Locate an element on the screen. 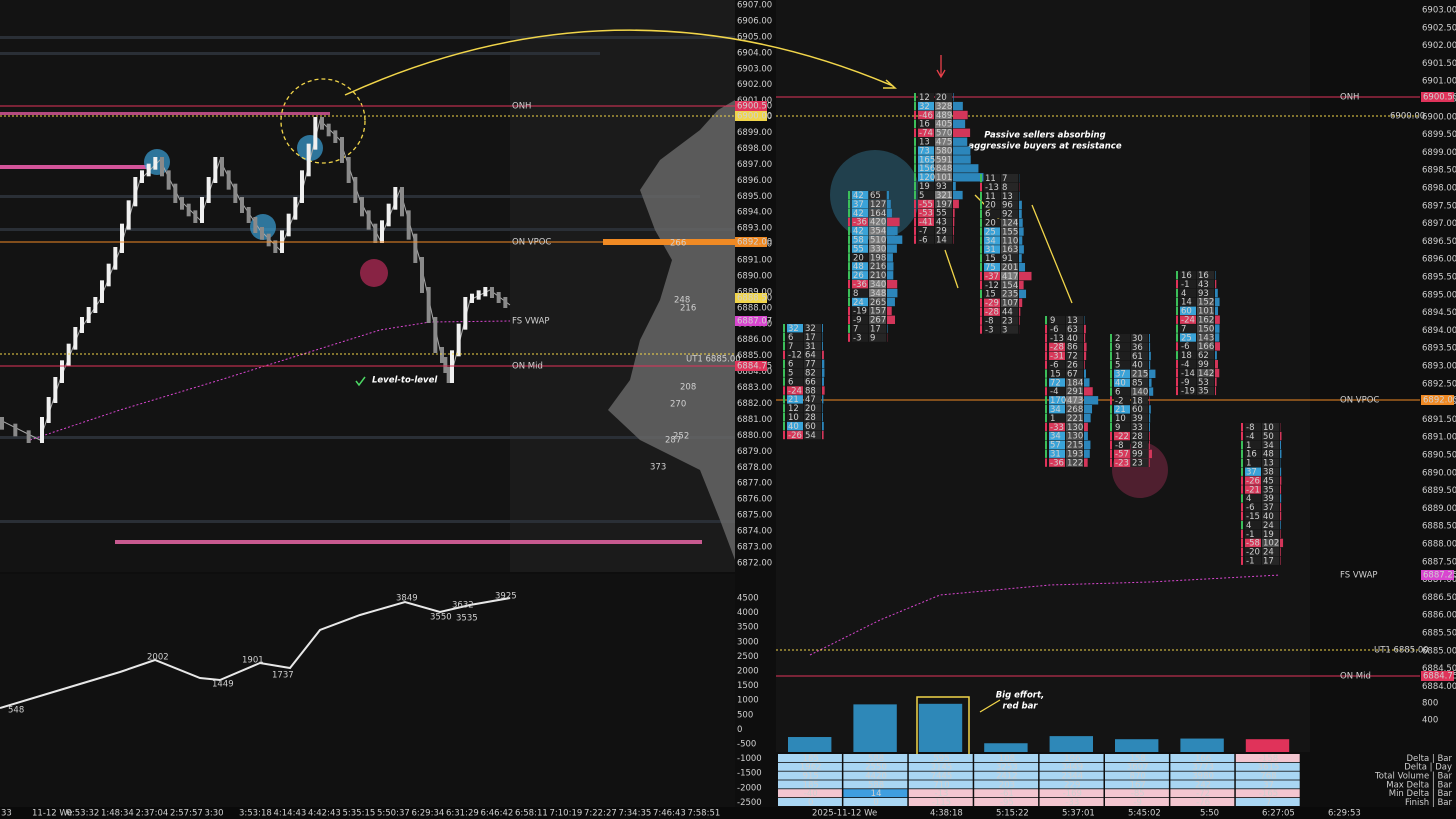 This screenshot has width=1456, height=819. arrowhead is located at coordinates (890, 84).